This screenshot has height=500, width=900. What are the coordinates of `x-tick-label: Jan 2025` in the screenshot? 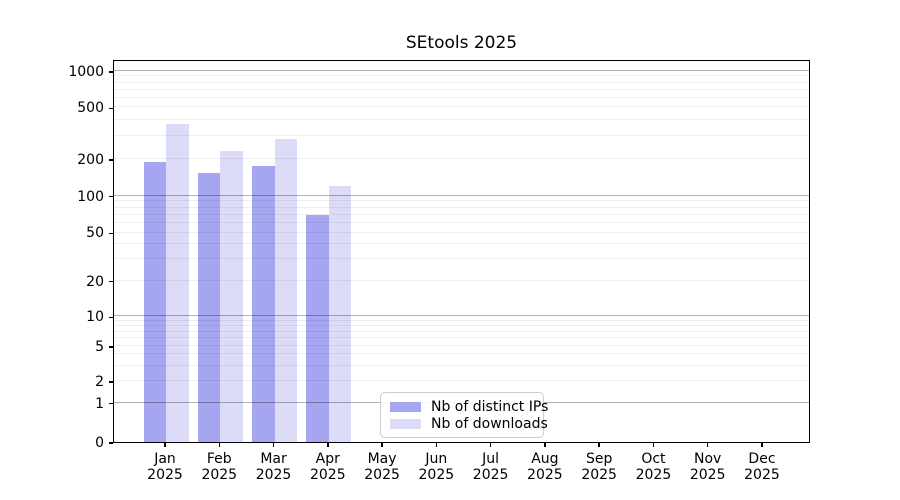 It's located at (165, 467).